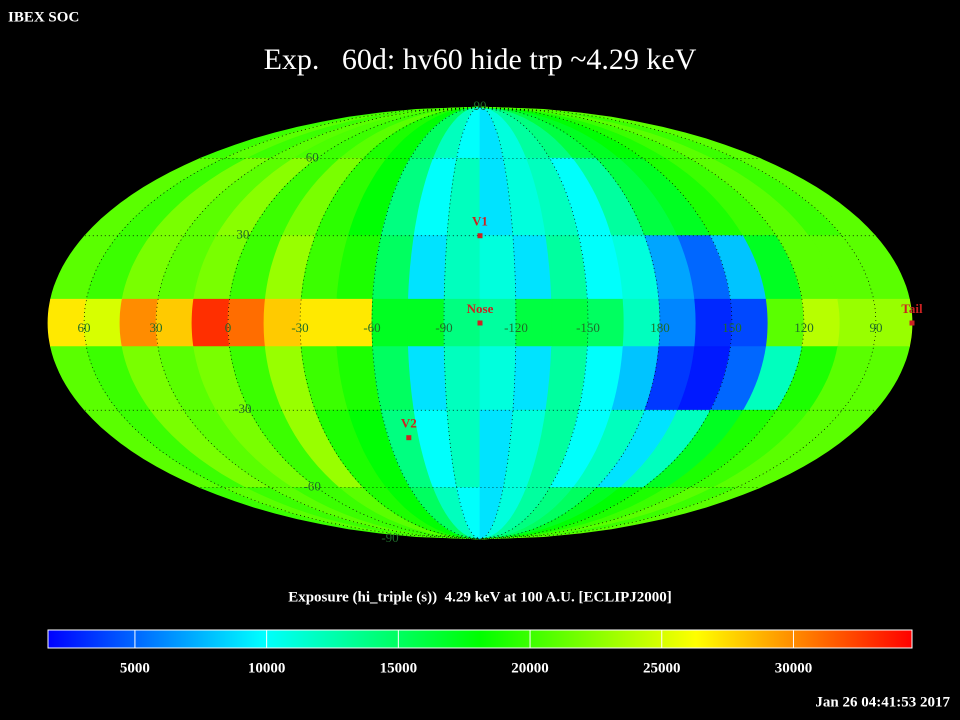 This screenshot has height=720, width=960. I want to click on header: IBEX SOC, so click(43, 17).